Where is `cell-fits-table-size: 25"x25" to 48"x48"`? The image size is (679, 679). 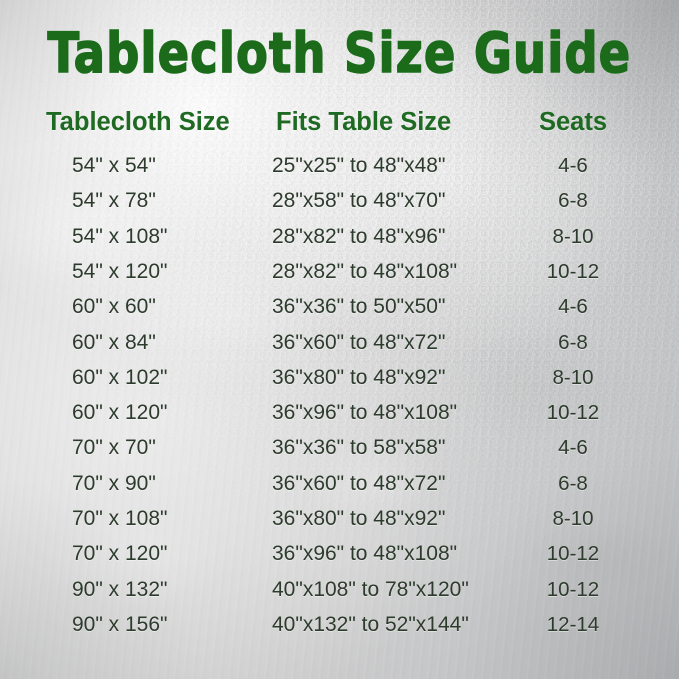 cell-fits-table-size: 25"x25" to 48"x48" is located at coordinates (359, 165).